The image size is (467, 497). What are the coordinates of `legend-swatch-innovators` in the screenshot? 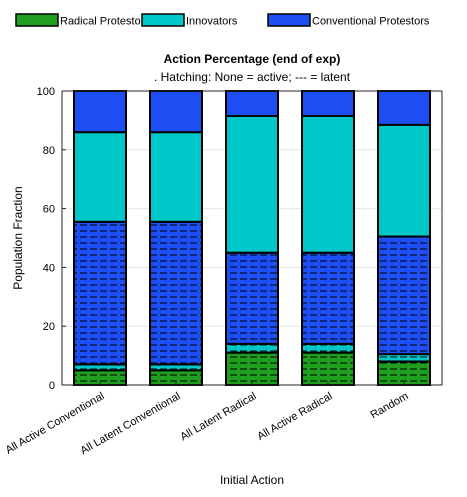 It's located at (163, 20).